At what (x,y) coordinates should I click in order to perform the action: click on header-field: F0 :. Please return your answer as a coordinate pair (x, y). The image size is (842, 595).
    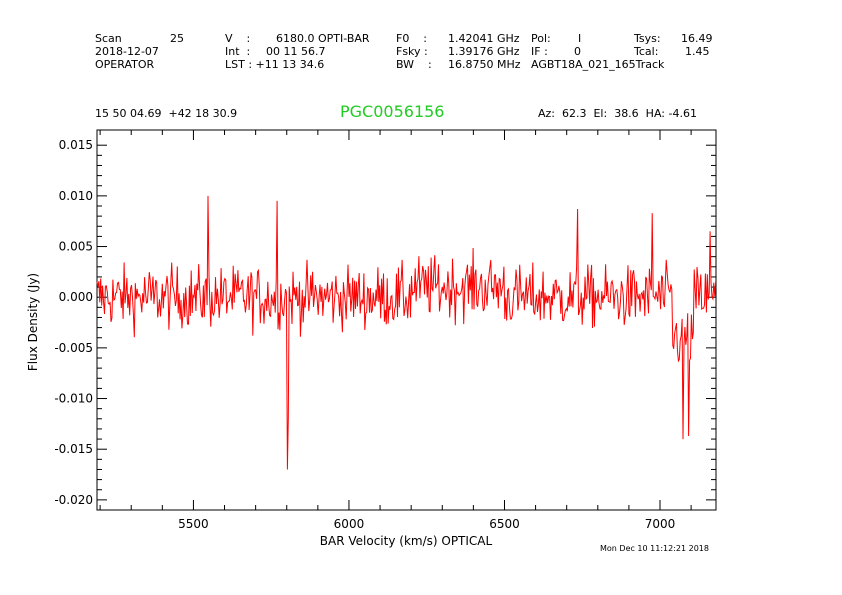
    Looking at the image, I should click on (412, 38).